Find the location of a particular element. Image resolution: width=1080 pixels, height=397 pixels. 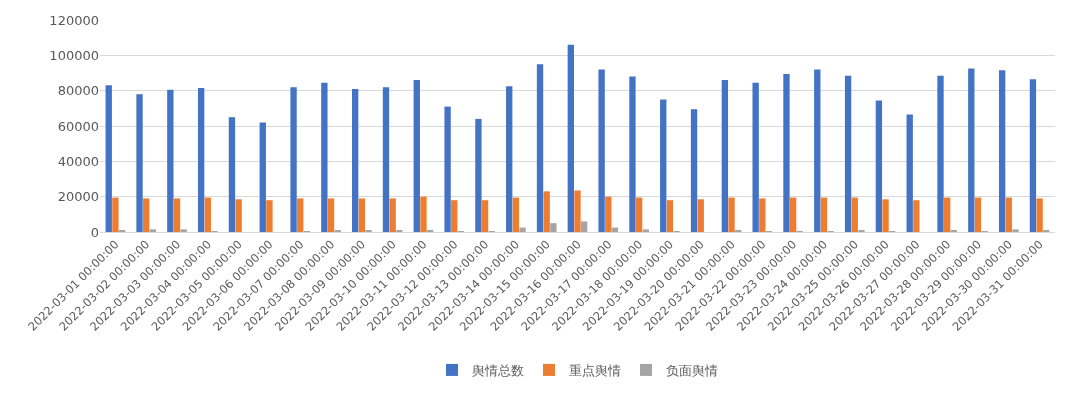

y-tick-label: 60000 is located at coordinates (78, 126).